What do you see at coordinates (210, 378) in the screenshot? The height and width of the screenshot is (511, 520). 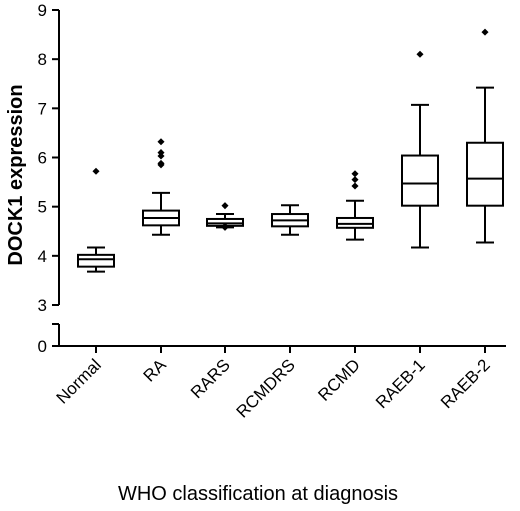 I see `x-tick-label: RARS` at bounding box center [210, 378].